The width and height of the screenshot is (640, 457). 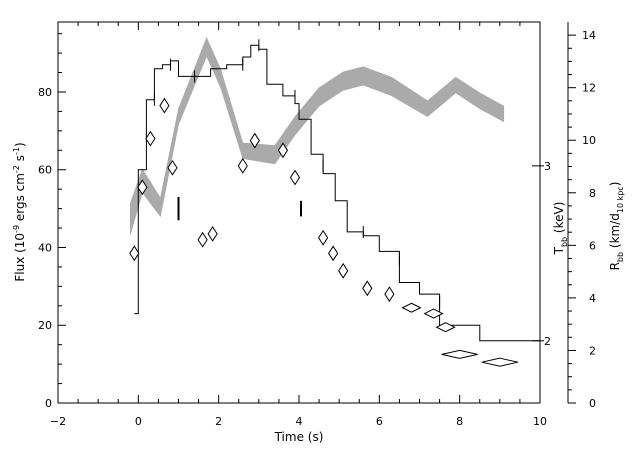 I want to click on radius-tick-label: 6, so click(x=592, y=245).